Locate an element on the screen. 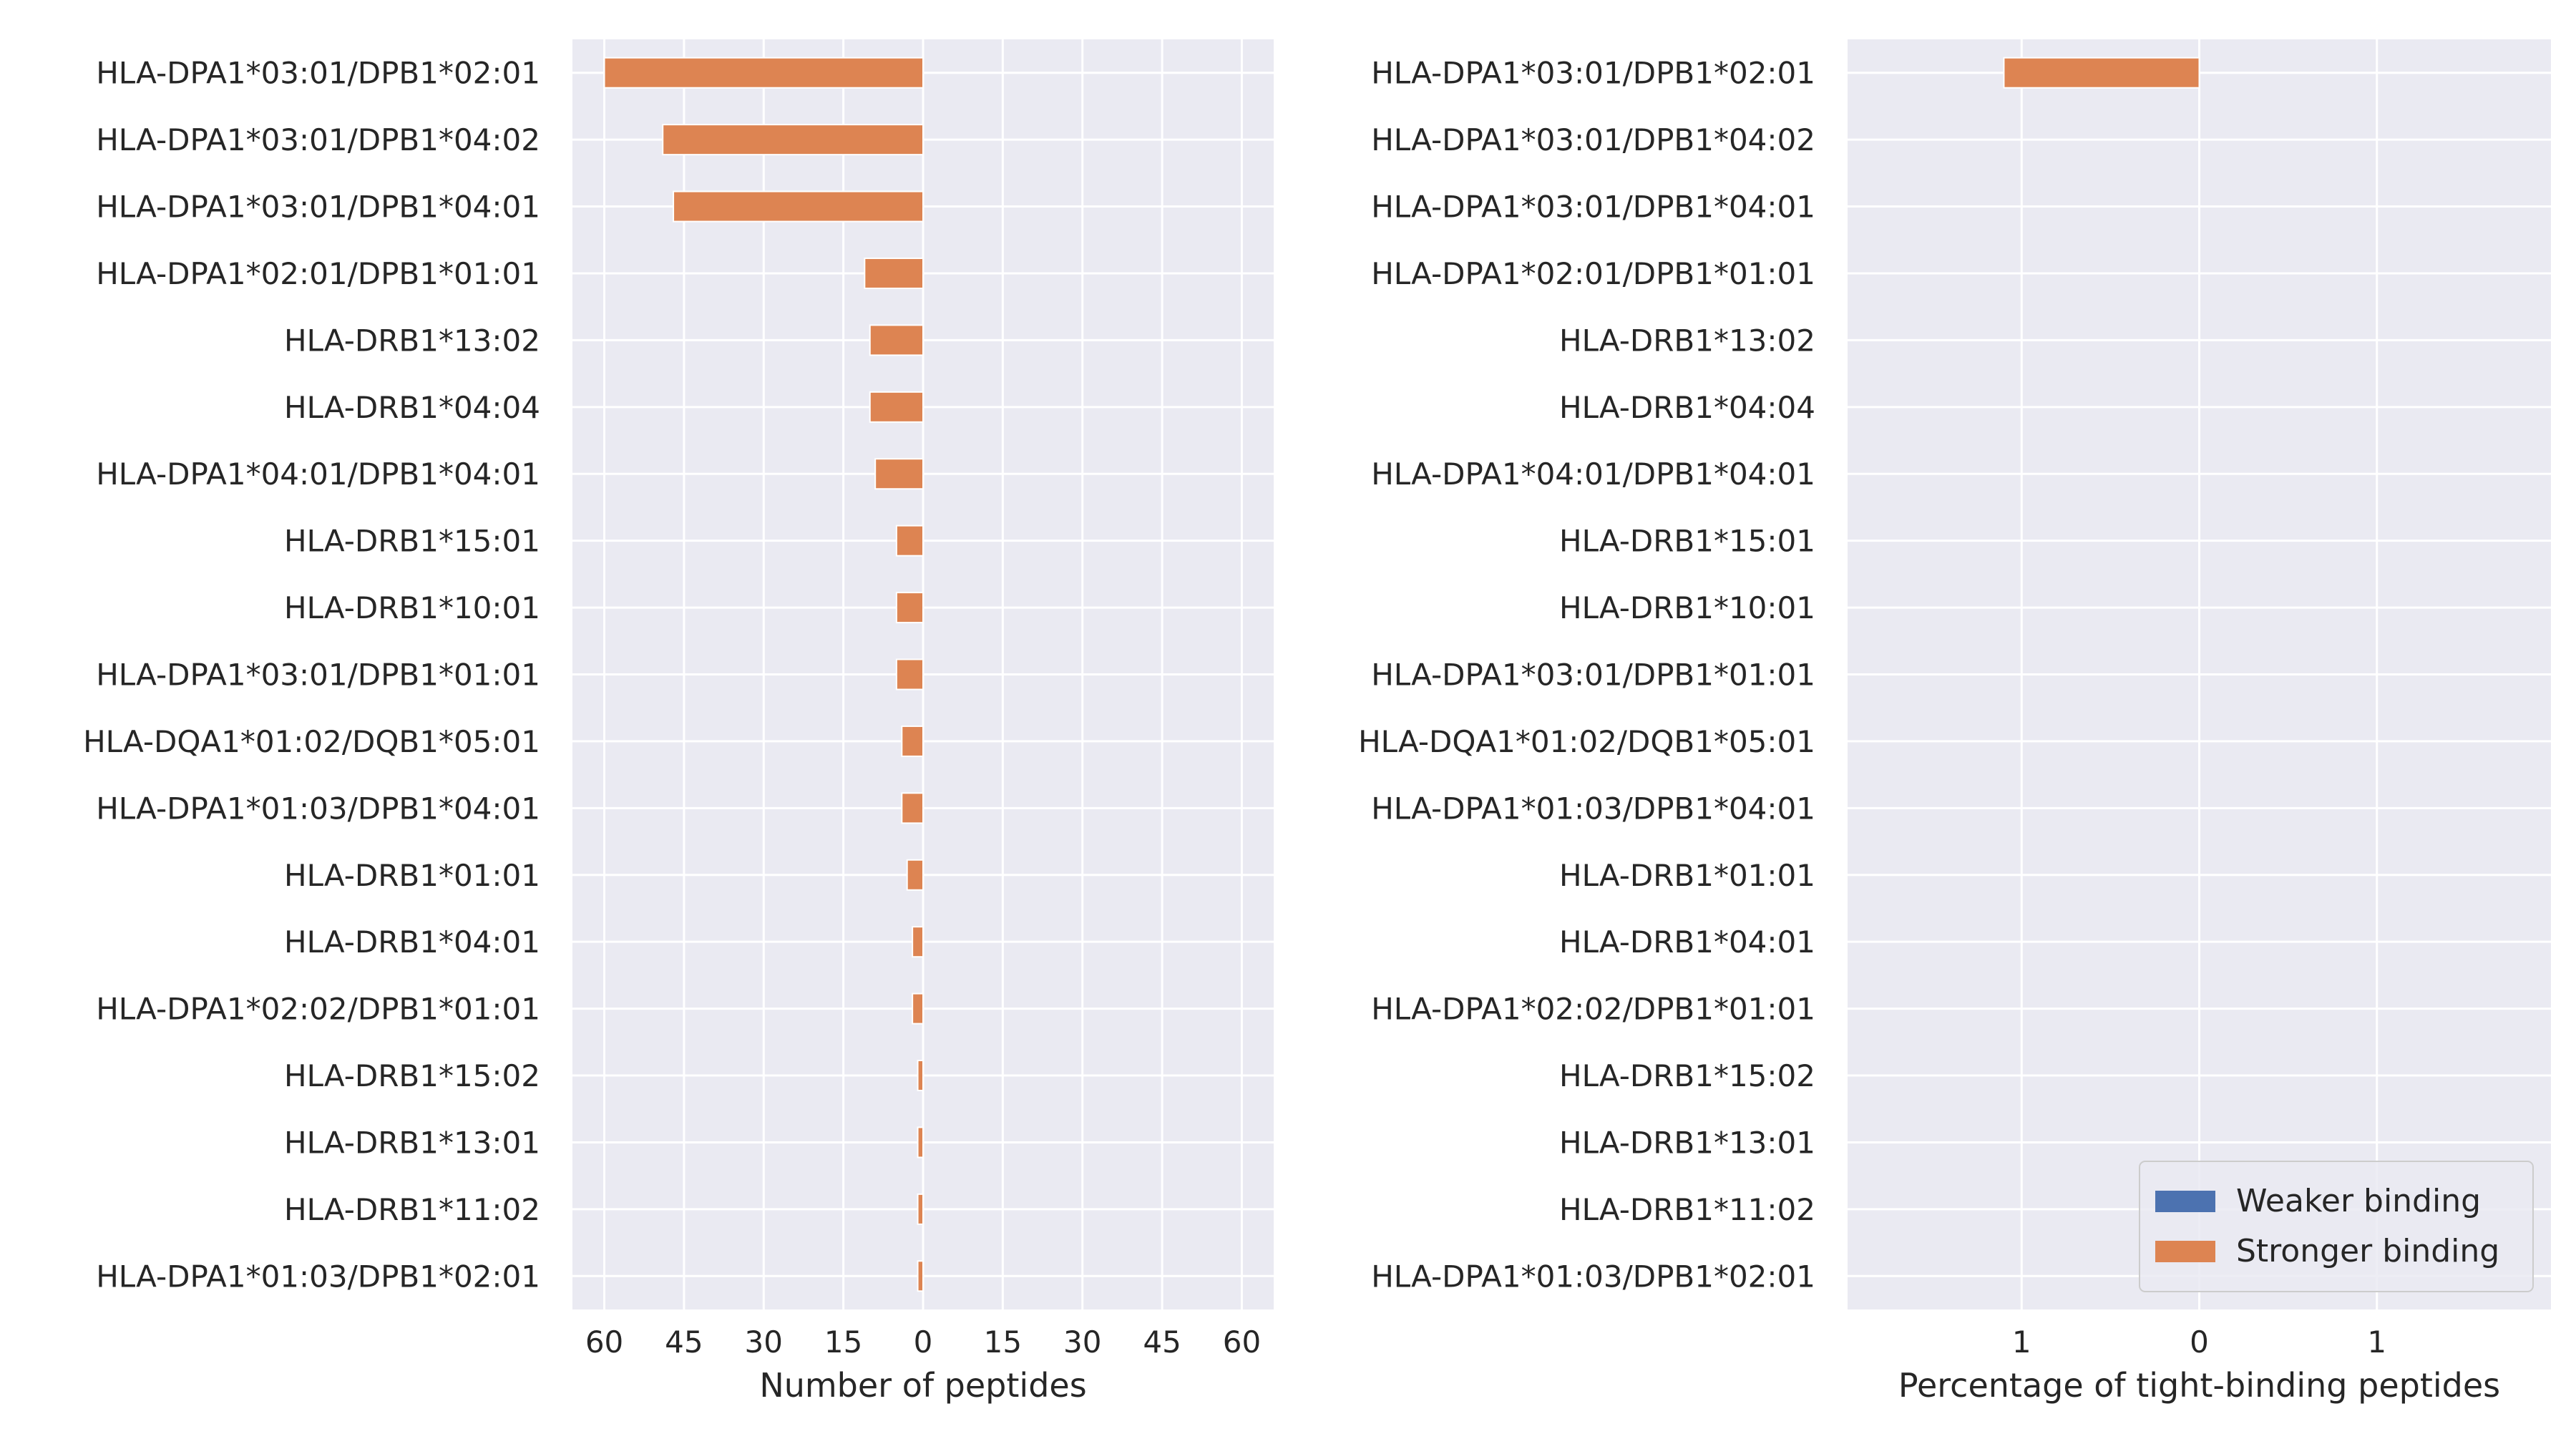 The height and width of the screenshot is (1449, 2576). legend-box is located at coordinates (2336, 1226).